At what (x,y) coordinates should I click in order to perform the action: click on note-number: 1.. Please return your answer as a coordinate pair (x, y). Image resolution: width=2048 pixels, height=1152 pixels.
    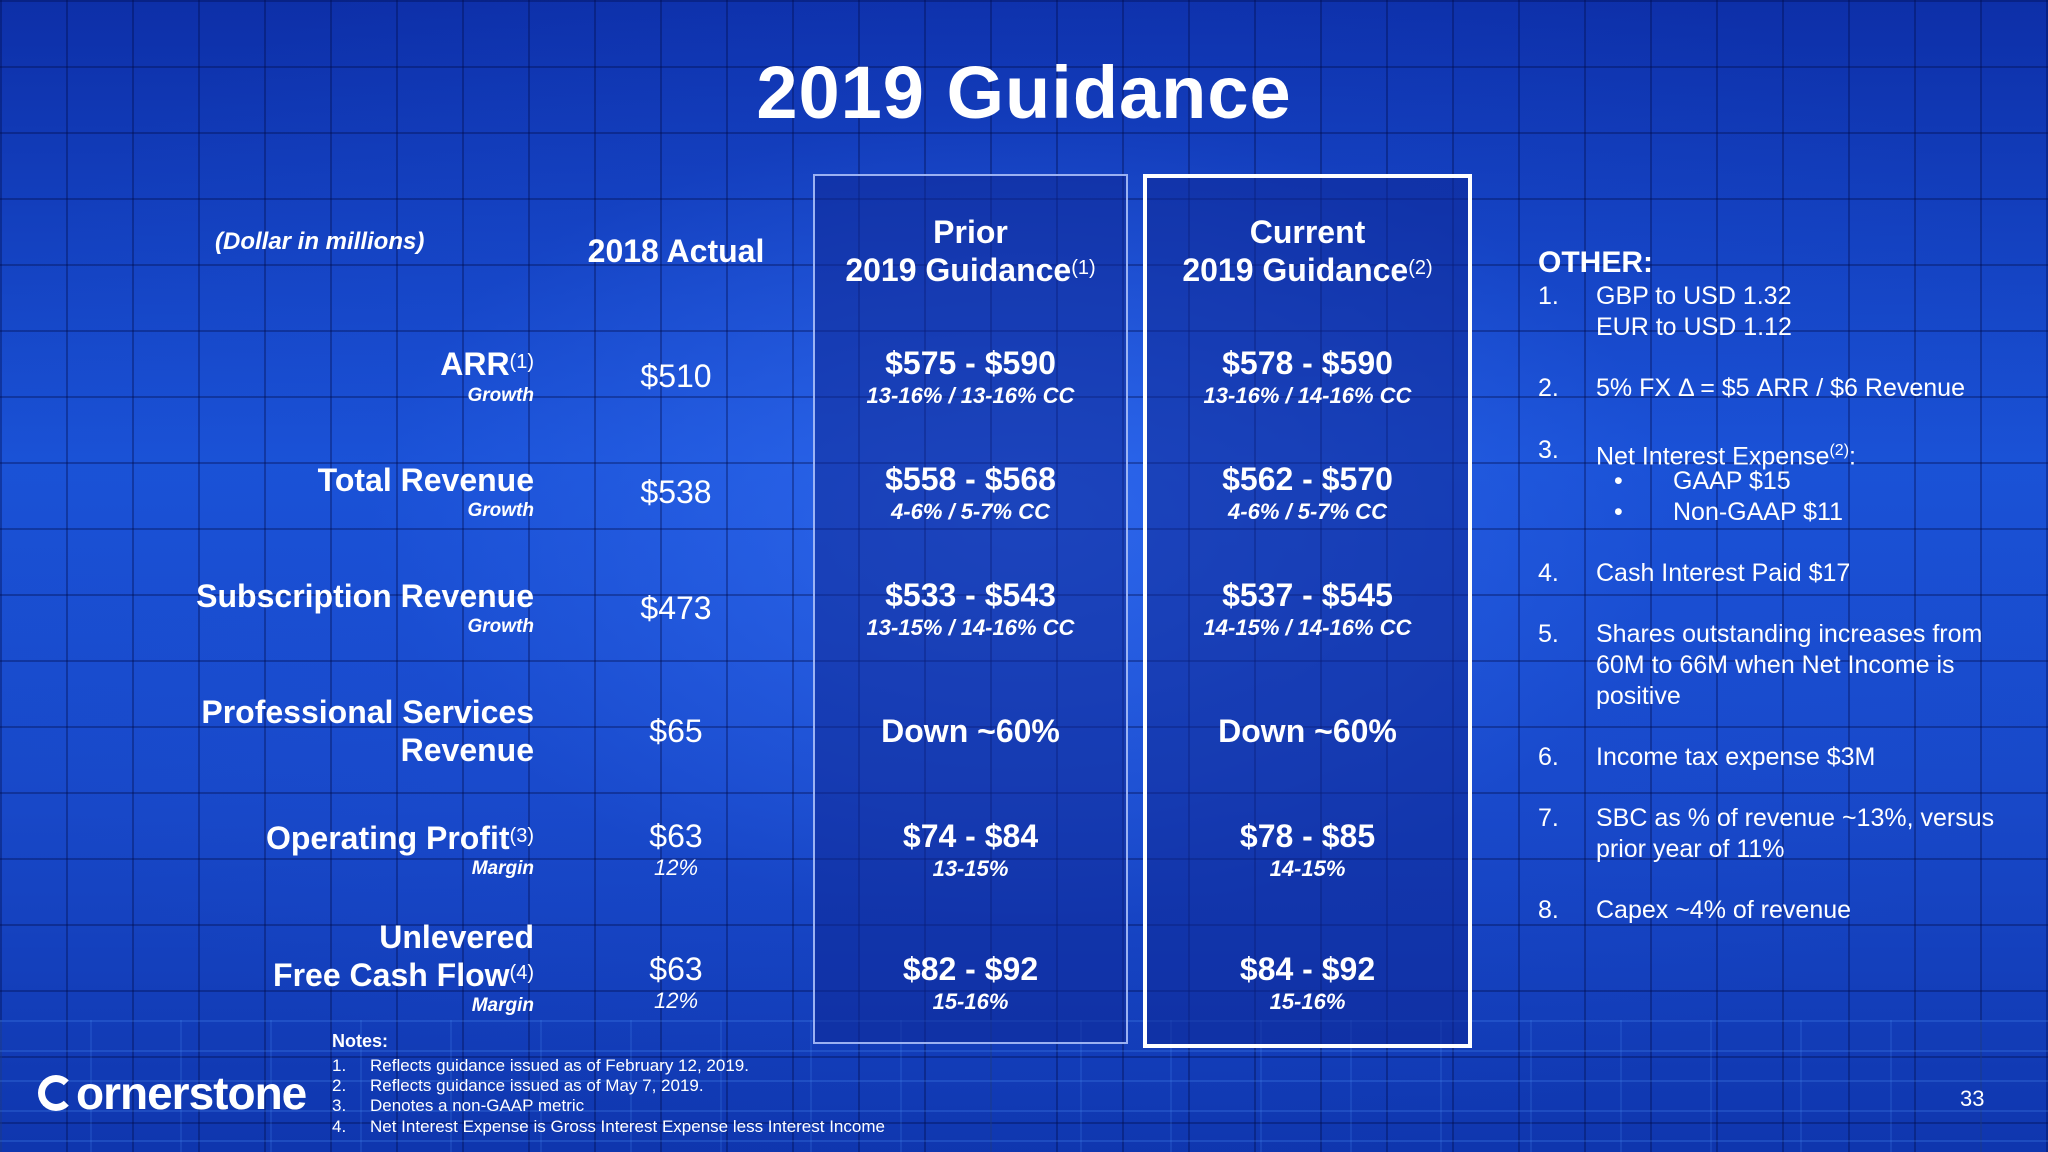
    Looking at the image, I should click on (339, 1065).